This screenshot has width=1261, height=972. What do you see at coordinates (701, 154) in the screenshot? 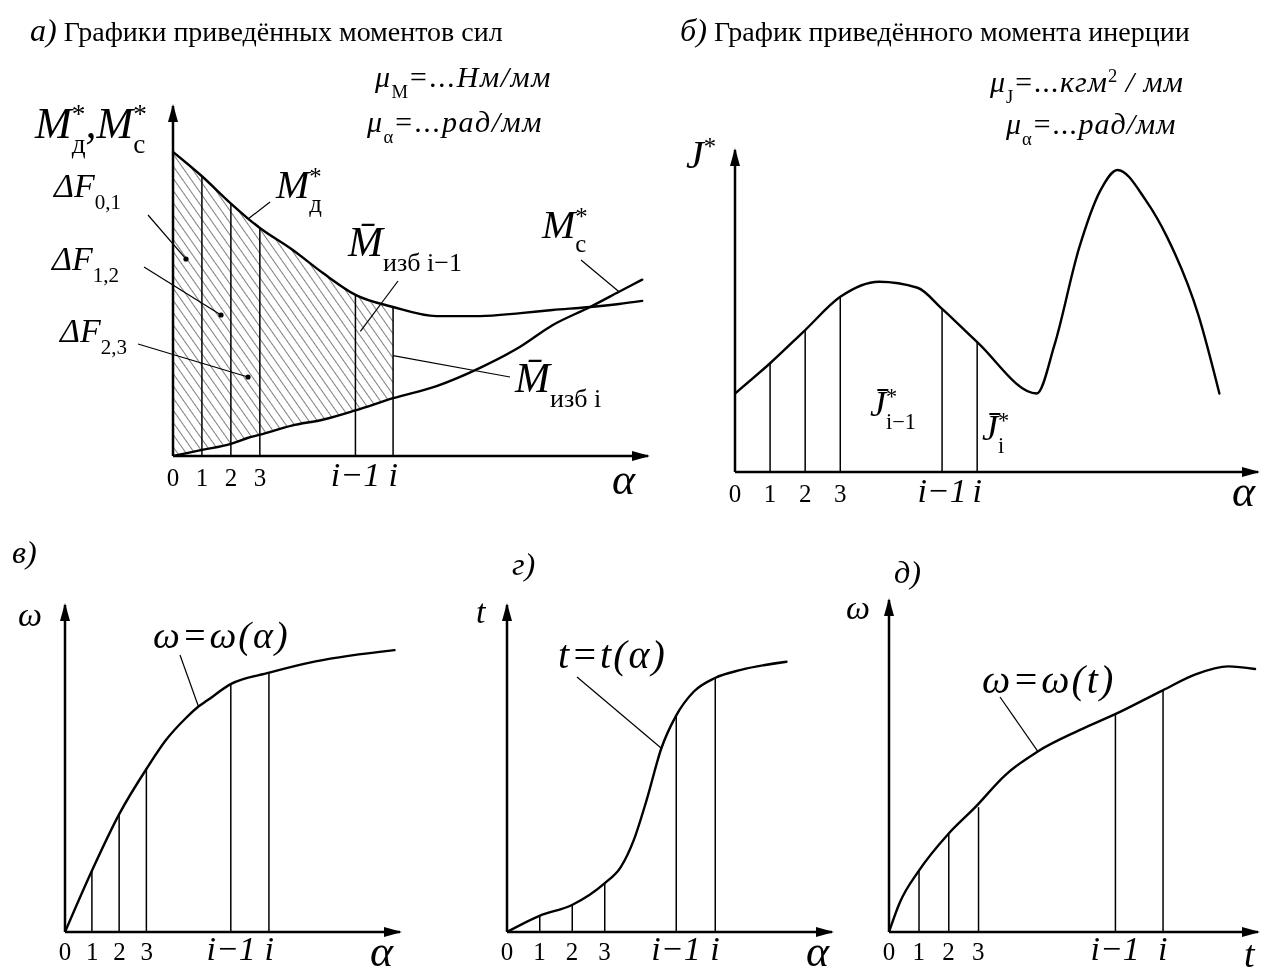
I see `y-axis-title: J$^{*}$` at bounding box center [701, 154].